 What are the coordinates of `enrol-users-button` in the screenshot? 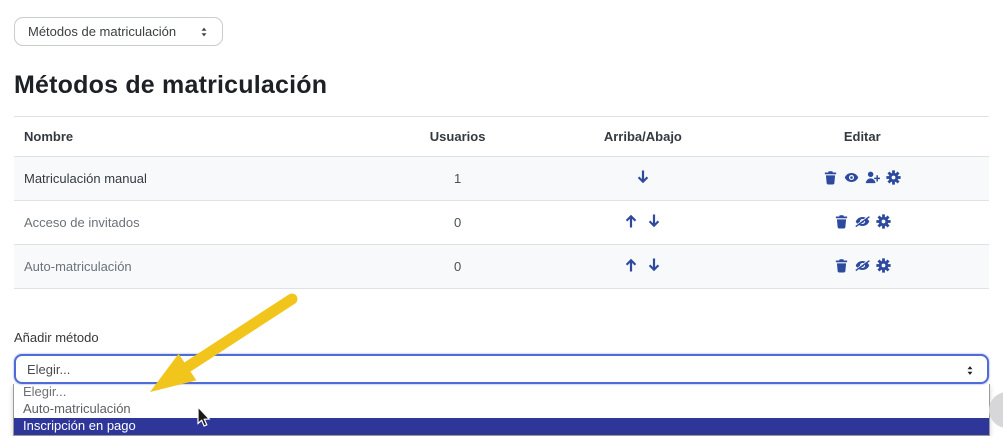 It's located at (873, 177).